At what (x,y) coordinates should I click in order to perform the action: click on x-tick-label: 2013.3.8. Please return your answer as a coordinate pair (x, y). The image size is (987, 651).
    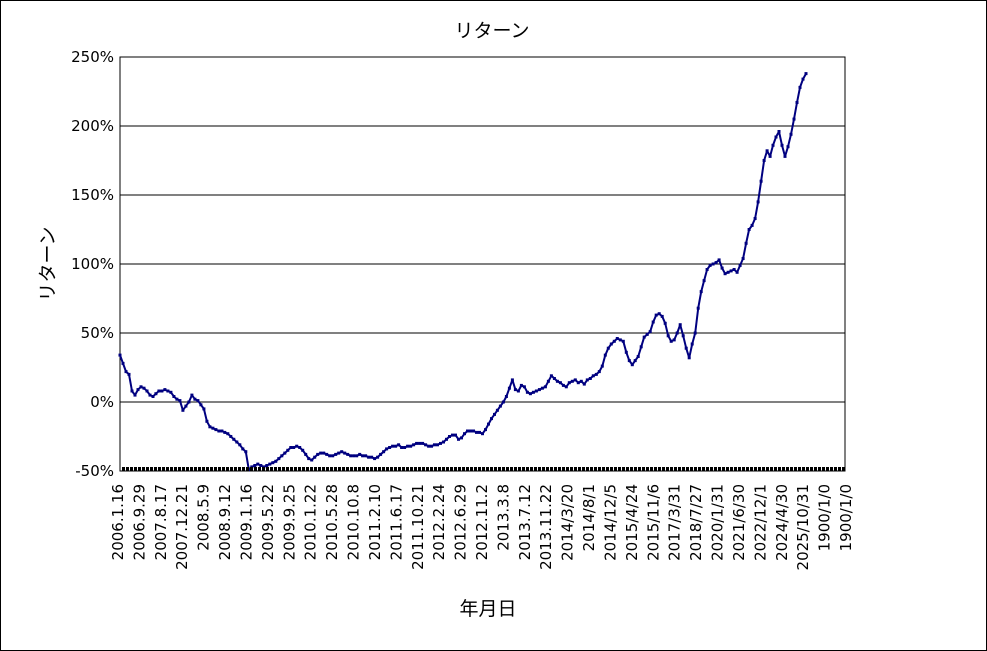
    Looking at the image, I should click on (503, 517).